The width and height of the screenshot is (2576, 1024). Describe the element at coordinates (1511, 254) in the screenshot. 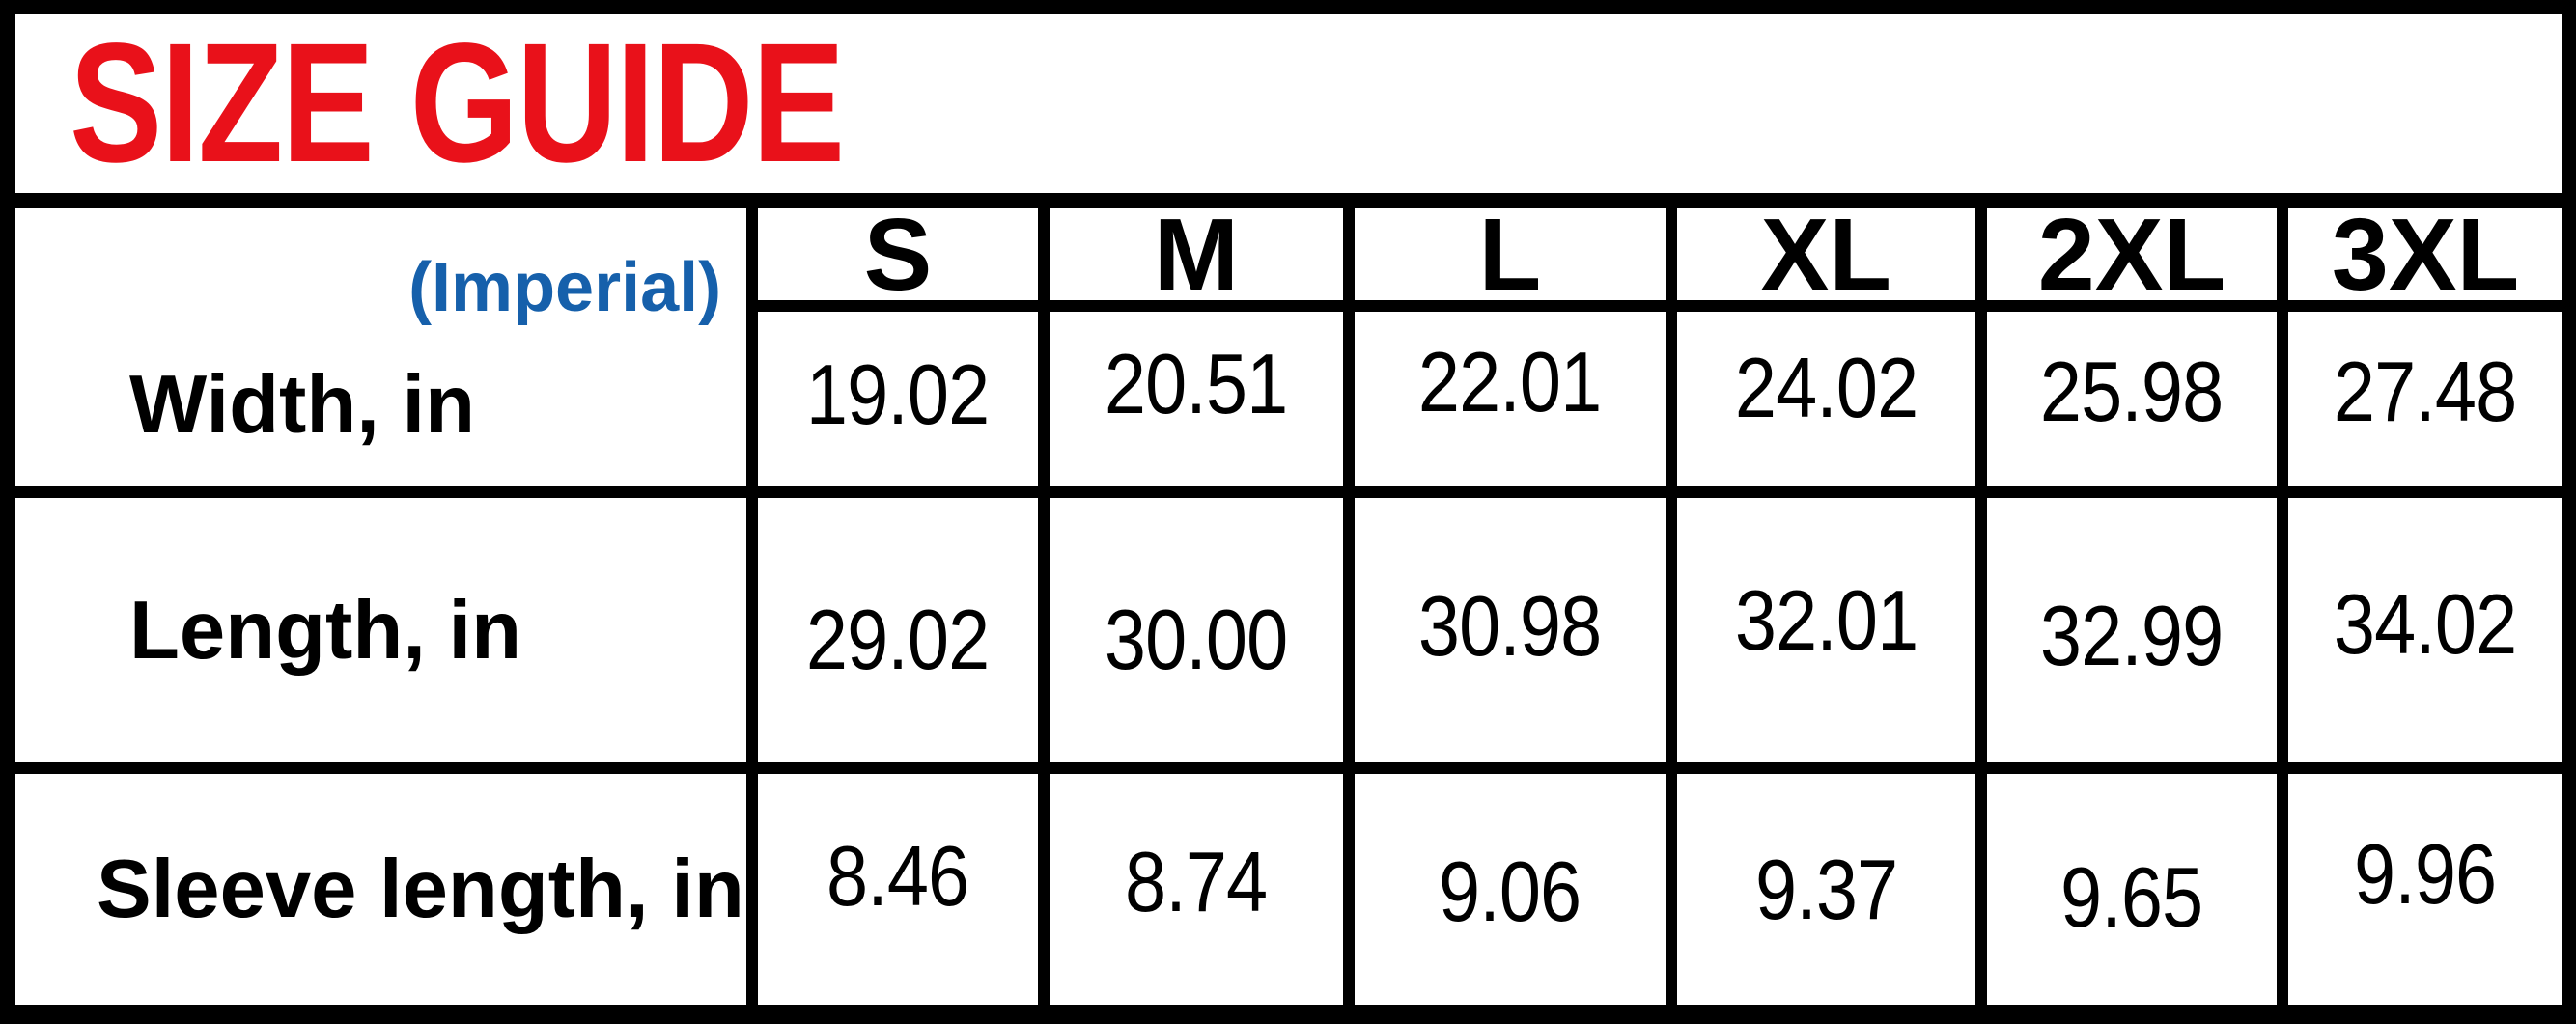

I see `size-header-l: L` at that location.